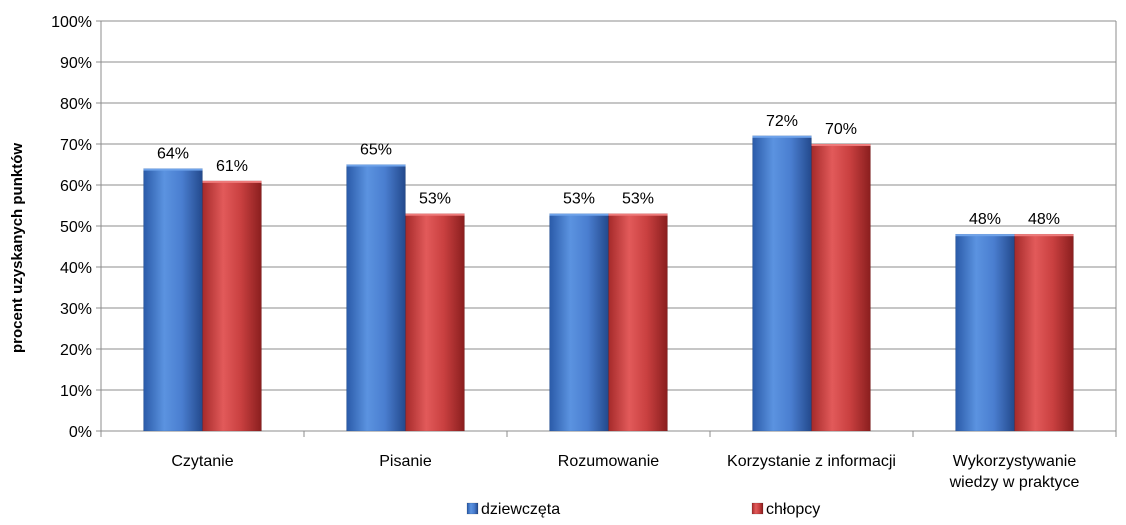  Describe the element at coordinates (76, 309) in the screenshot. I see `y-tick-label: 30%` at that location.